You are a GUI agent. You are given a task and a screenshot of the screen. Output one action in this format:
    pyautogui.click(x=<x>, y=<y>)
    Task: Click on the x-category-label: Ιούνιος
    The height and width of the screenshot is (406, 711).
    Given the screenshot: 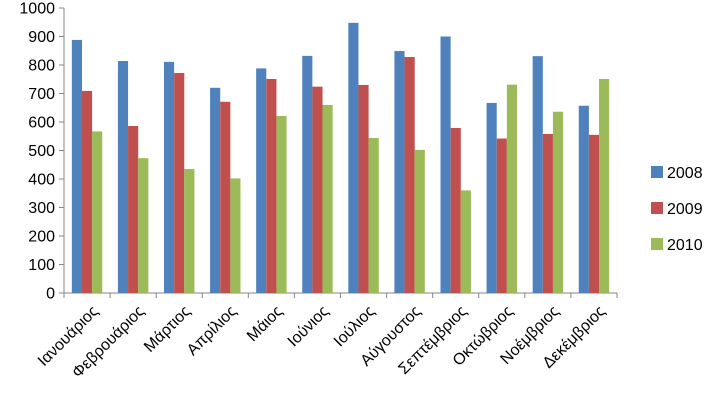 What is the action you would take?
    pyautogui.click(x=309, y=327)
    